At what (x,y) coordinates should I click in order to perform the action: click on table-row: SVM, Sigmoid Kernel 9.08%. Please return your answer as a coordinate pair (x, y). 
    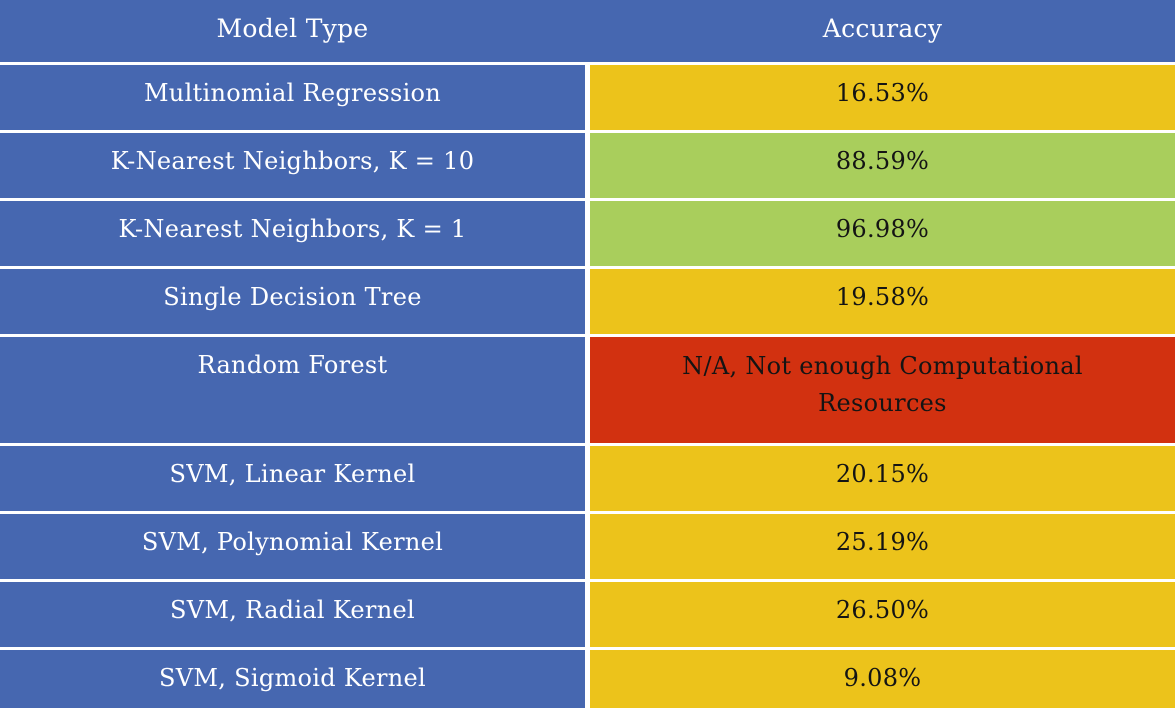
    Looking at the image, I should click on (587, 679).